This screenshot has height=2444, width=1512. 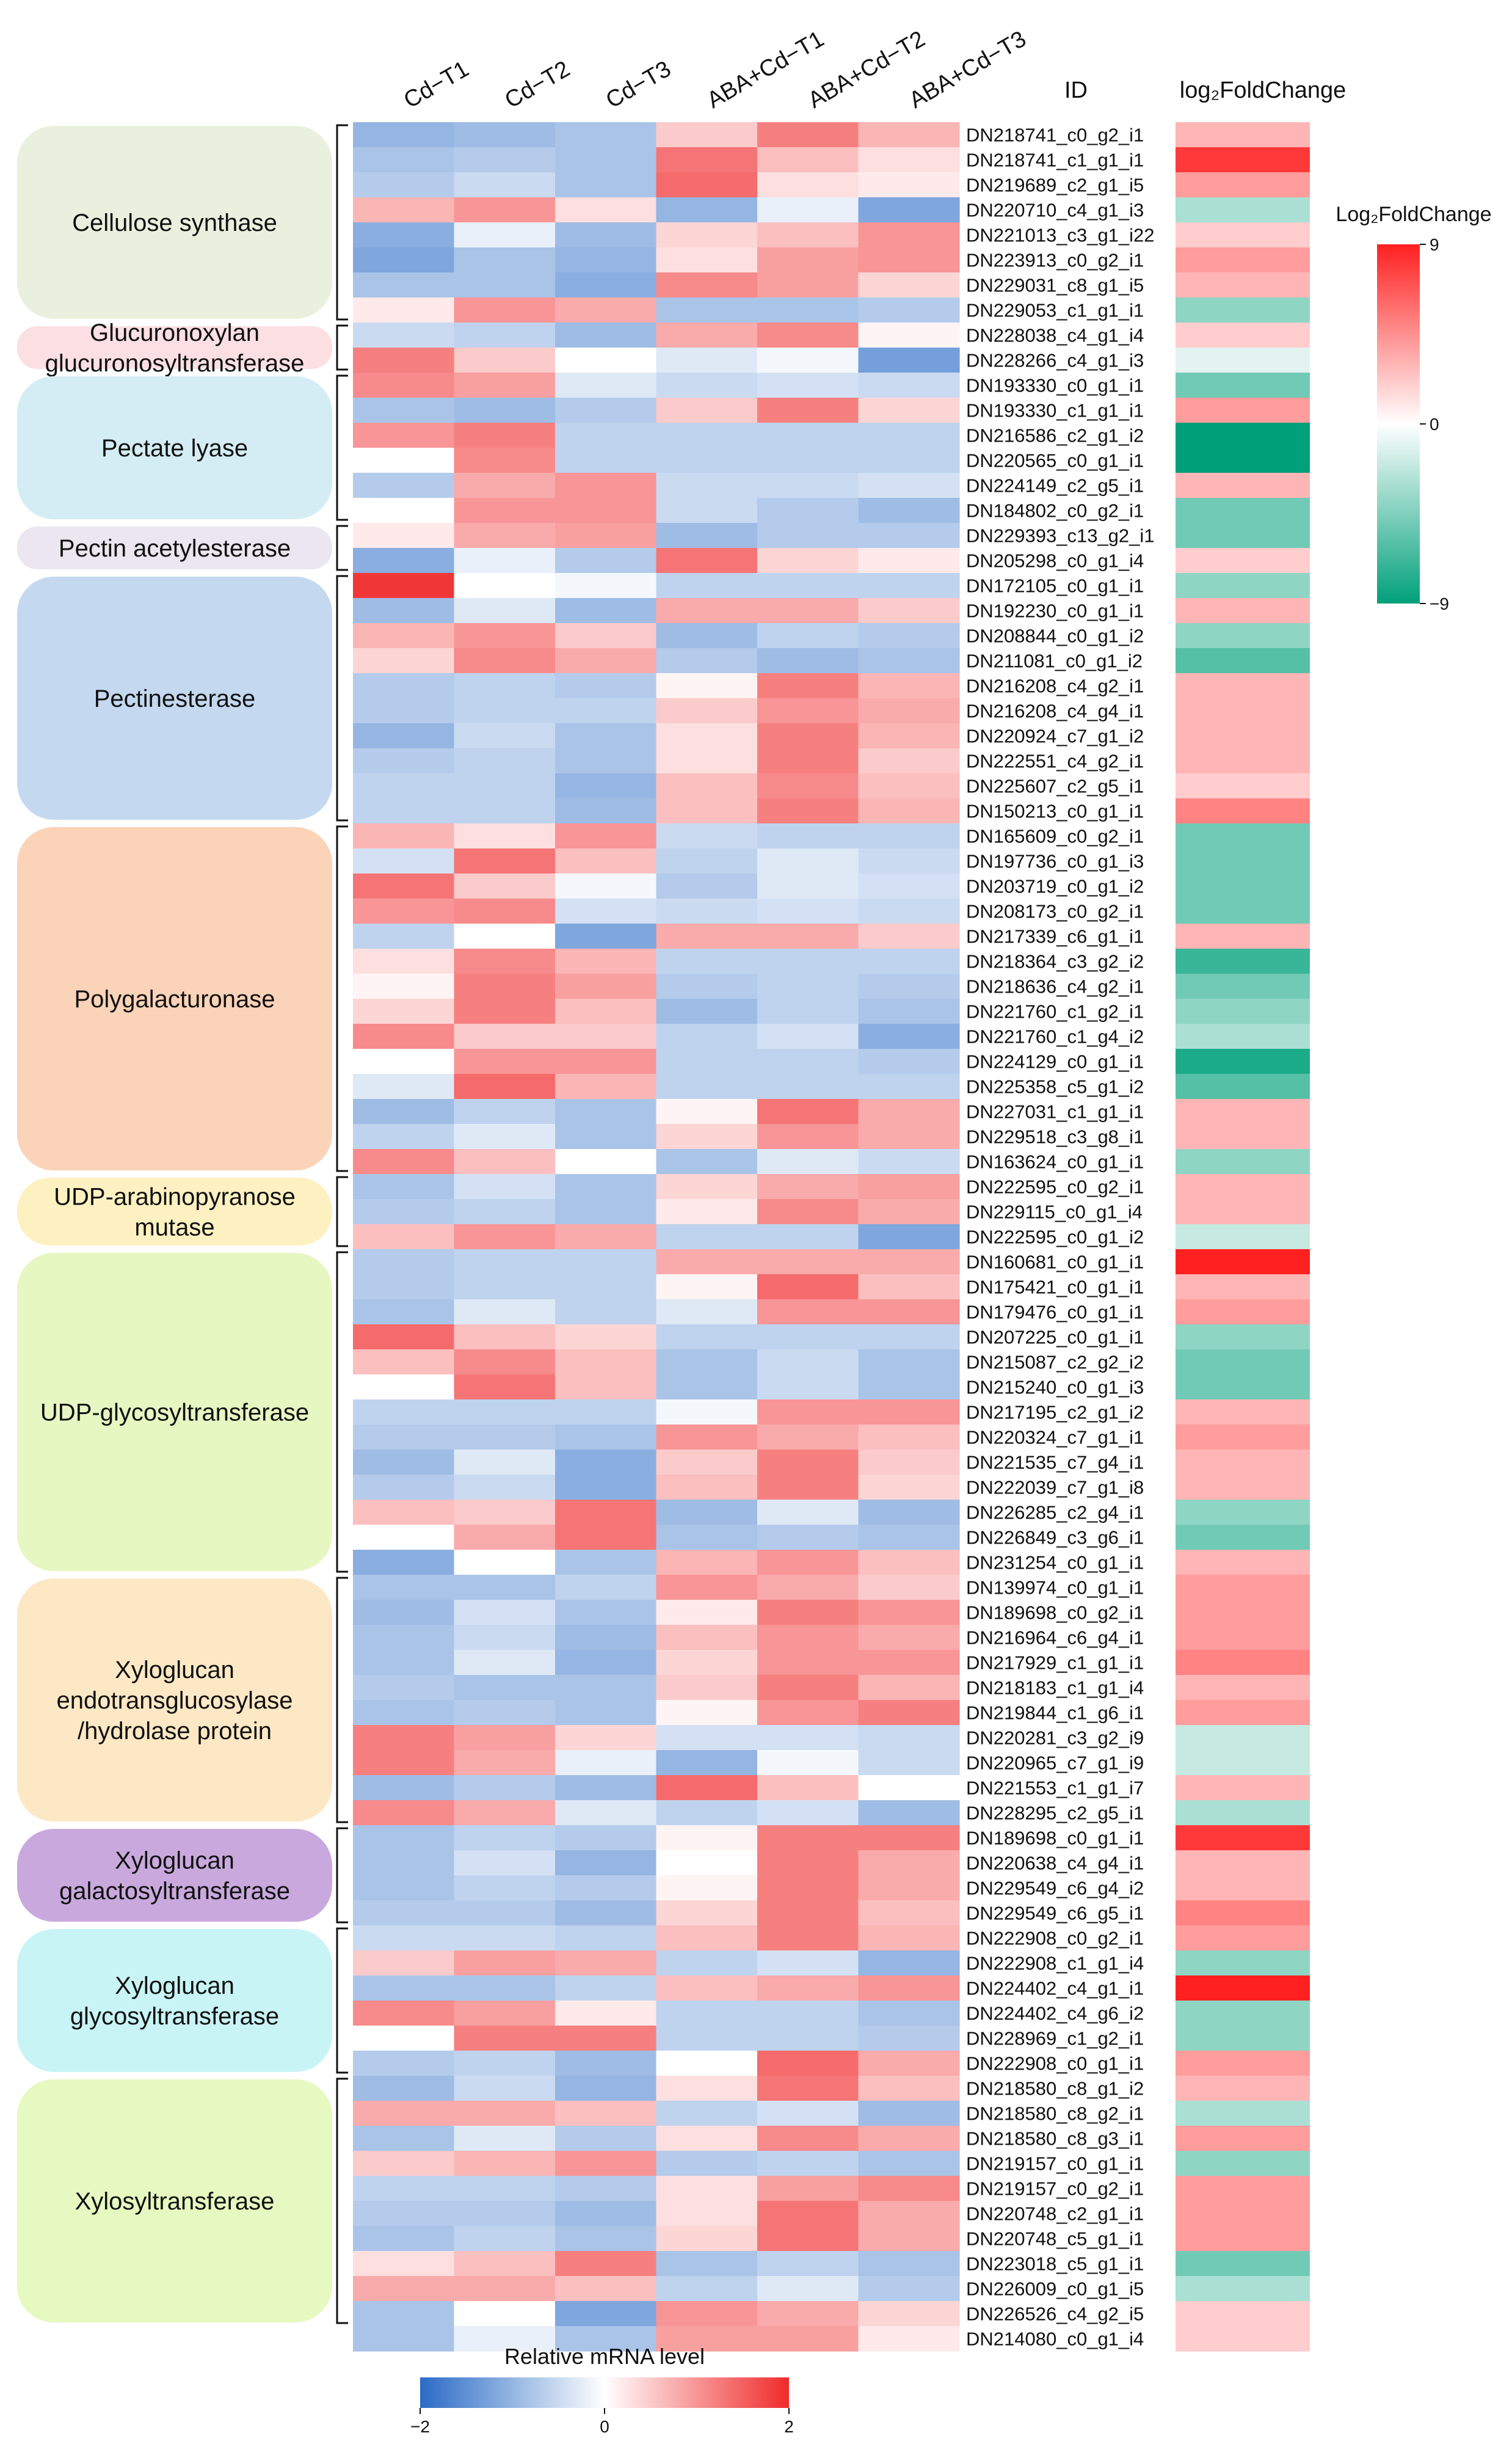 I want to click on row-id-label: DN216586_c2_g1_i2, so click(x=1055, y=436).